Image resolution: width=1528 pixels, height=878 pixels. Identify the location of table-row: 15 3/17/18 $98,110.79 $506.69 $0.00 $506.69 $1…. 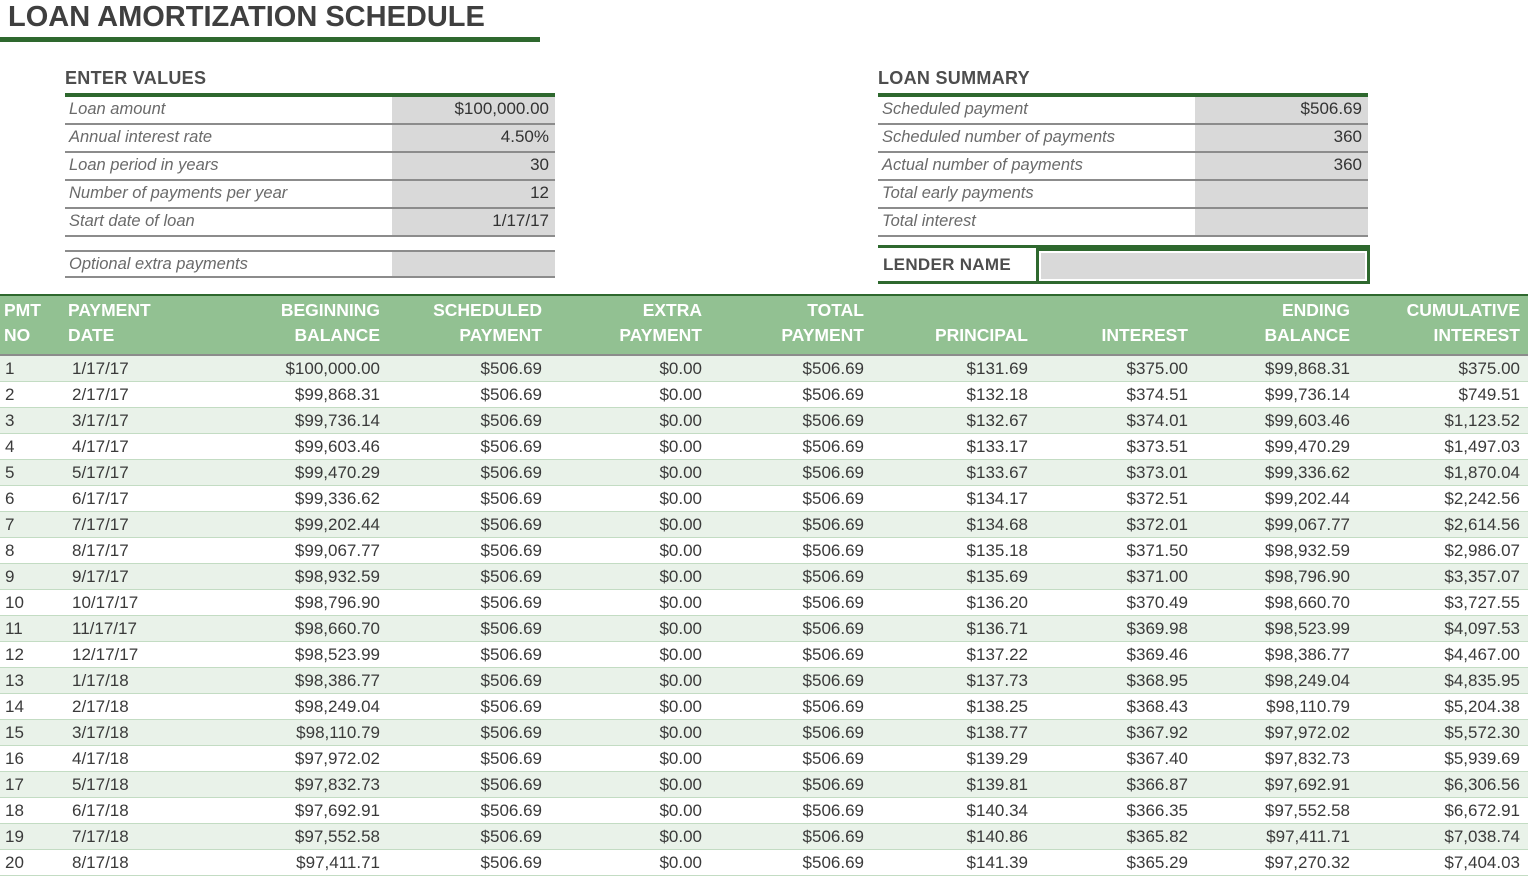
(764, 732).